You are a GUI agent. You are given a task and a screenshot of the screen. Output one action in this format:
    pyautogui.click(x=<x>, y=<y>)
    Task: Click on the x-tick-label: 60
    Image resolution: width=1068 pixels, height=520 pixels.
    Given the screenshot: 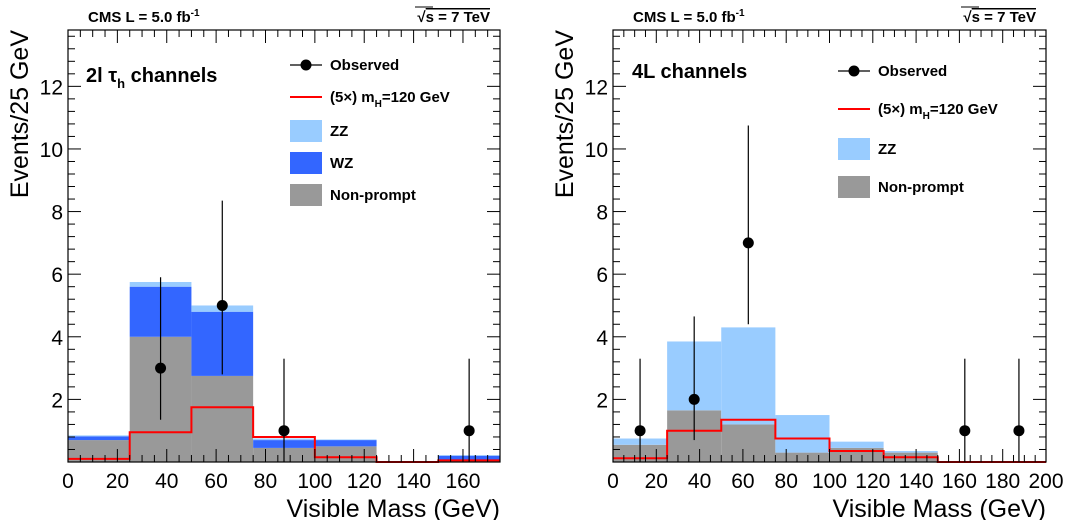 What is the action you would take?
    pyautogui.click(x=215, y=481)
    